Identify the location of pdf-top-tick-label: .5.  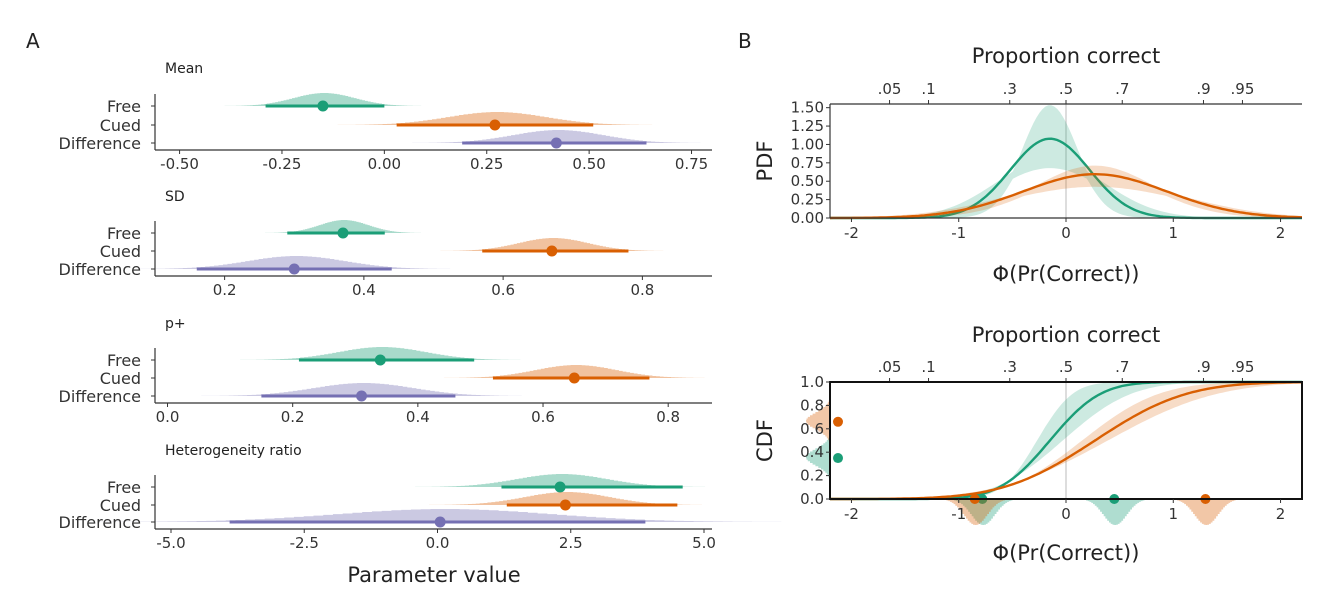
(1066, 89).